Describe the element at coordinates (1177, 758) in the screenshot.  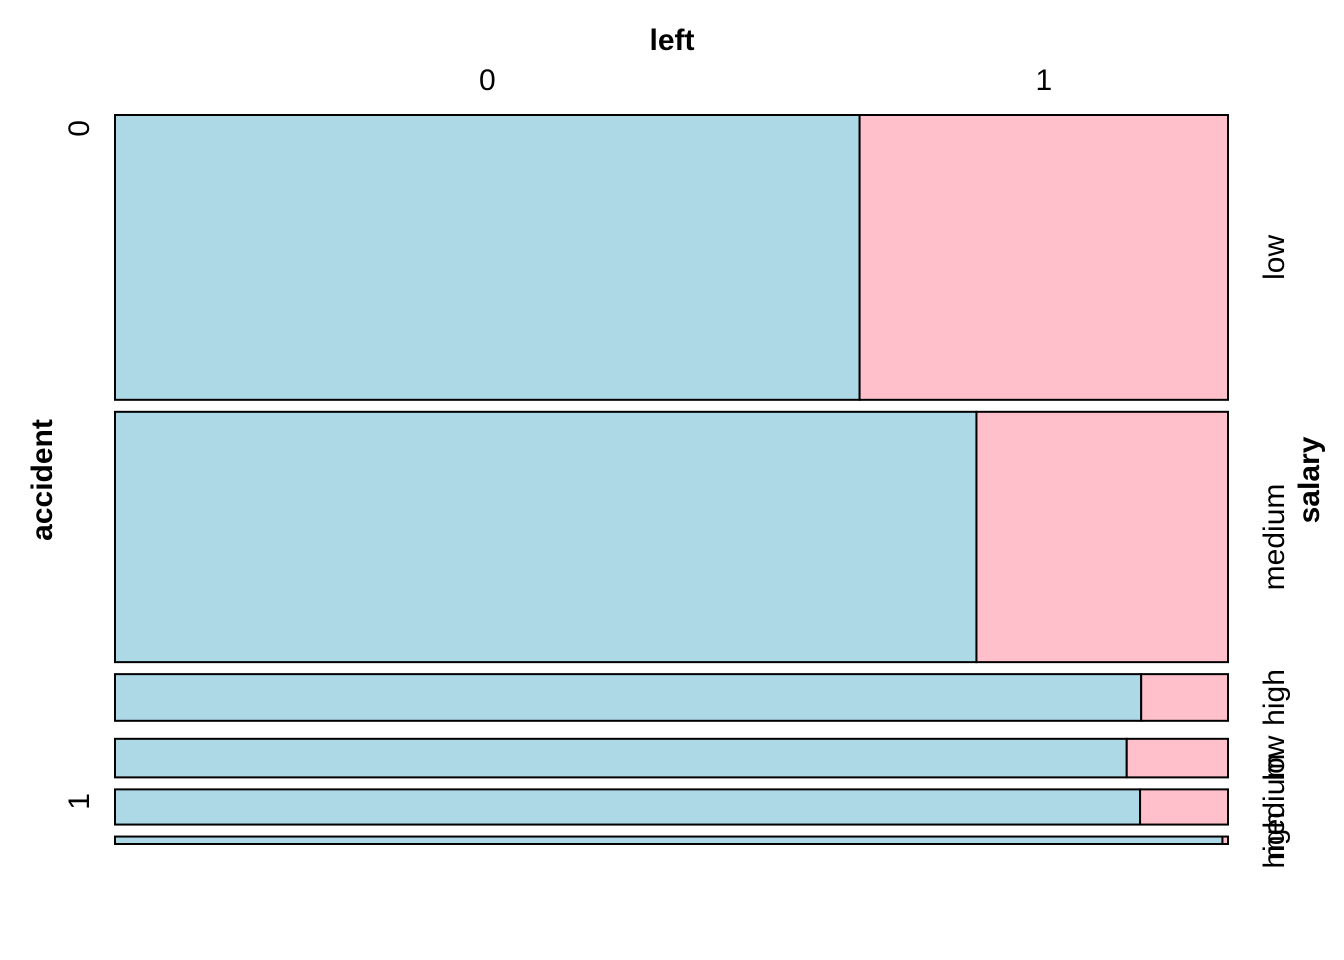
I see `tile-acc1-low-left1` at that location.